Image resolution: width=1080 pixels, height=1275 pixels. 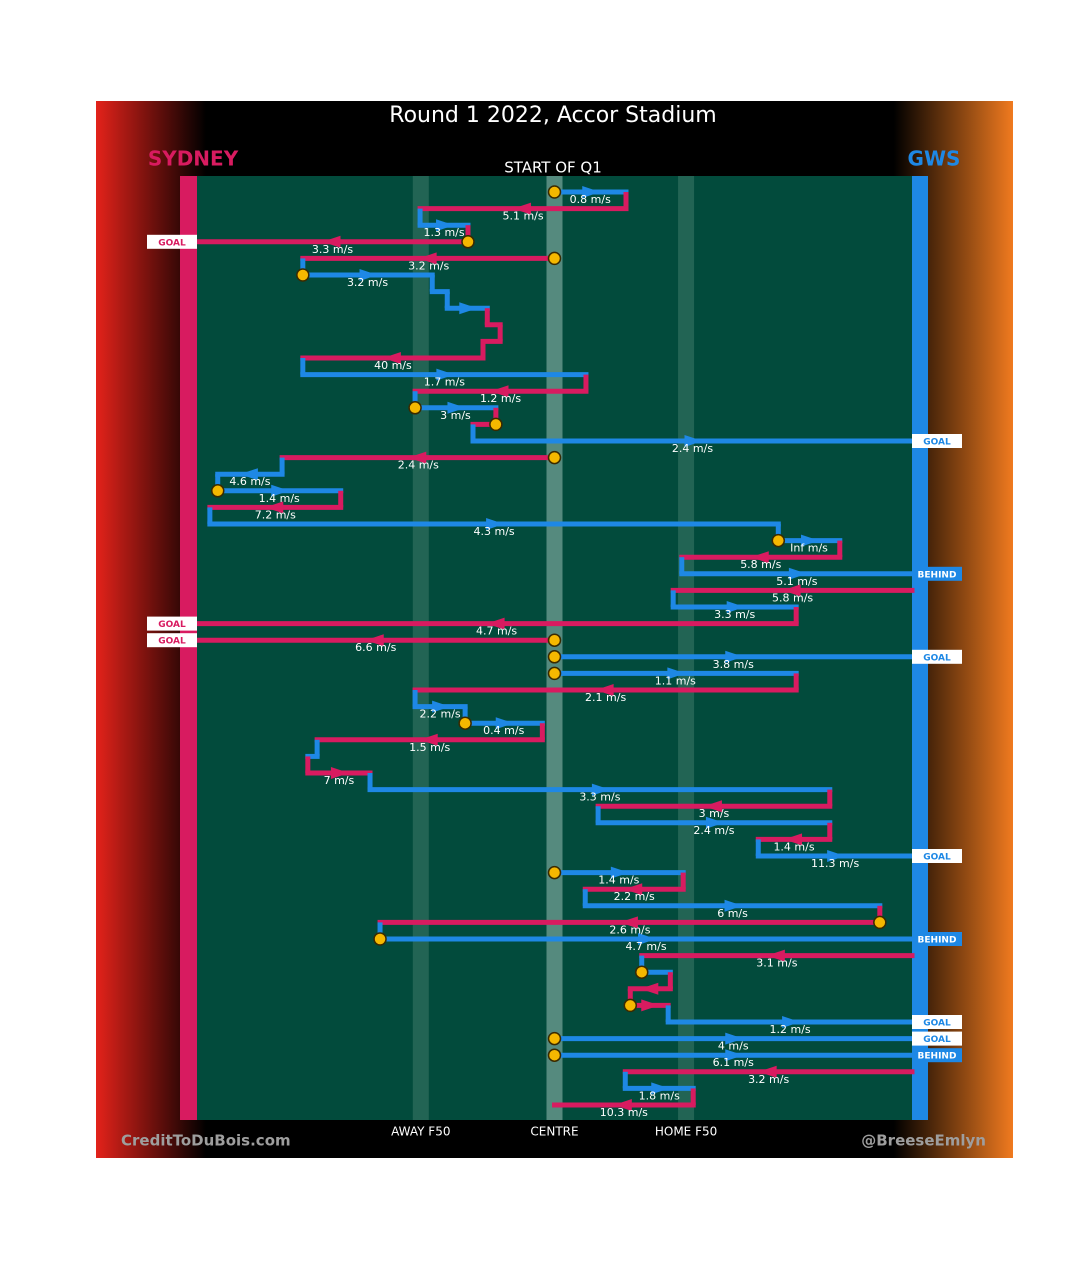 What do you see at coordinates (605, 697) in the screenshot?
I see `speed-label: 2.1 m/s` at bounding box center [605, 697].